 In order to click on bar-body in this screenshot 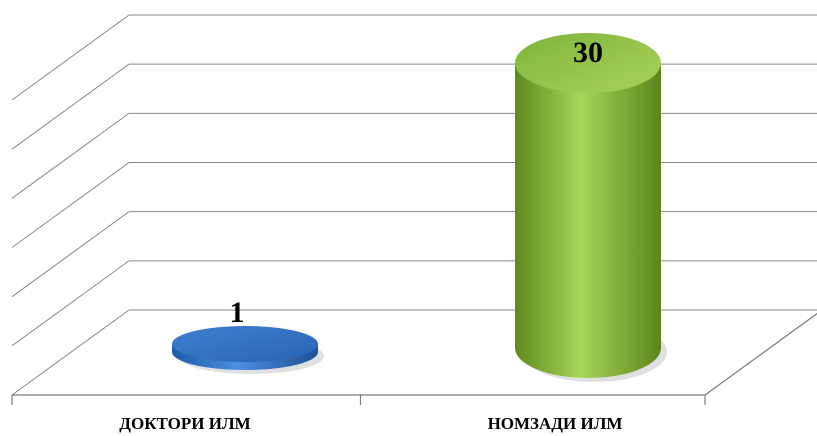, I will do `click(588, 220)`.